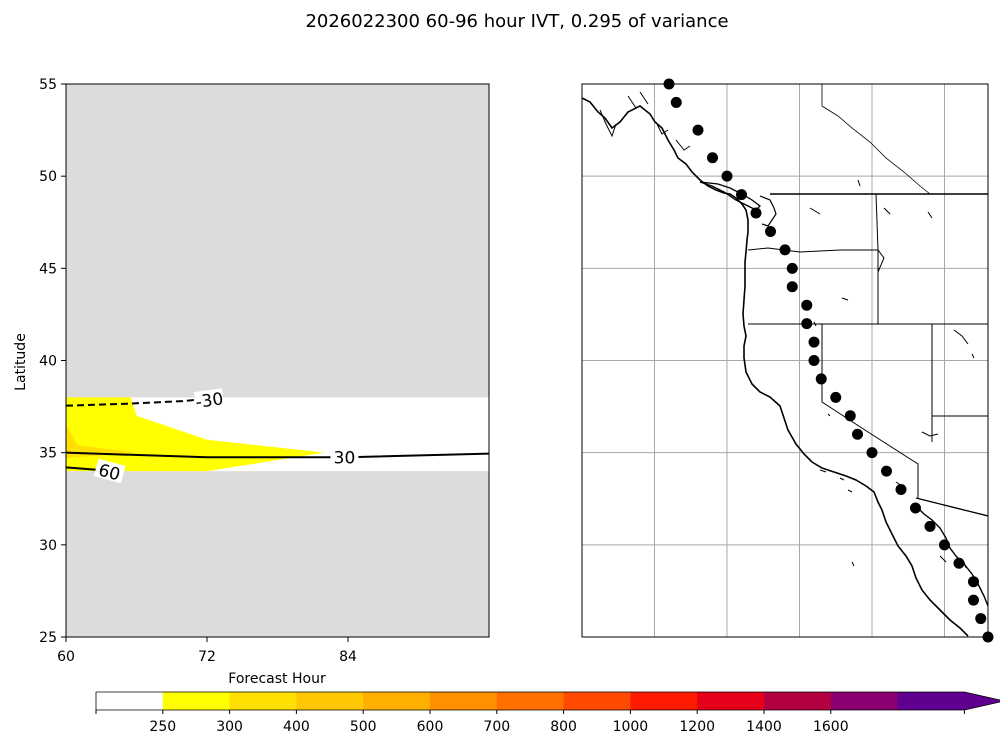  Describe the element at coordinates (162, 727) in the screenshot. I see `colorbar-tick-label: 250` at that location.